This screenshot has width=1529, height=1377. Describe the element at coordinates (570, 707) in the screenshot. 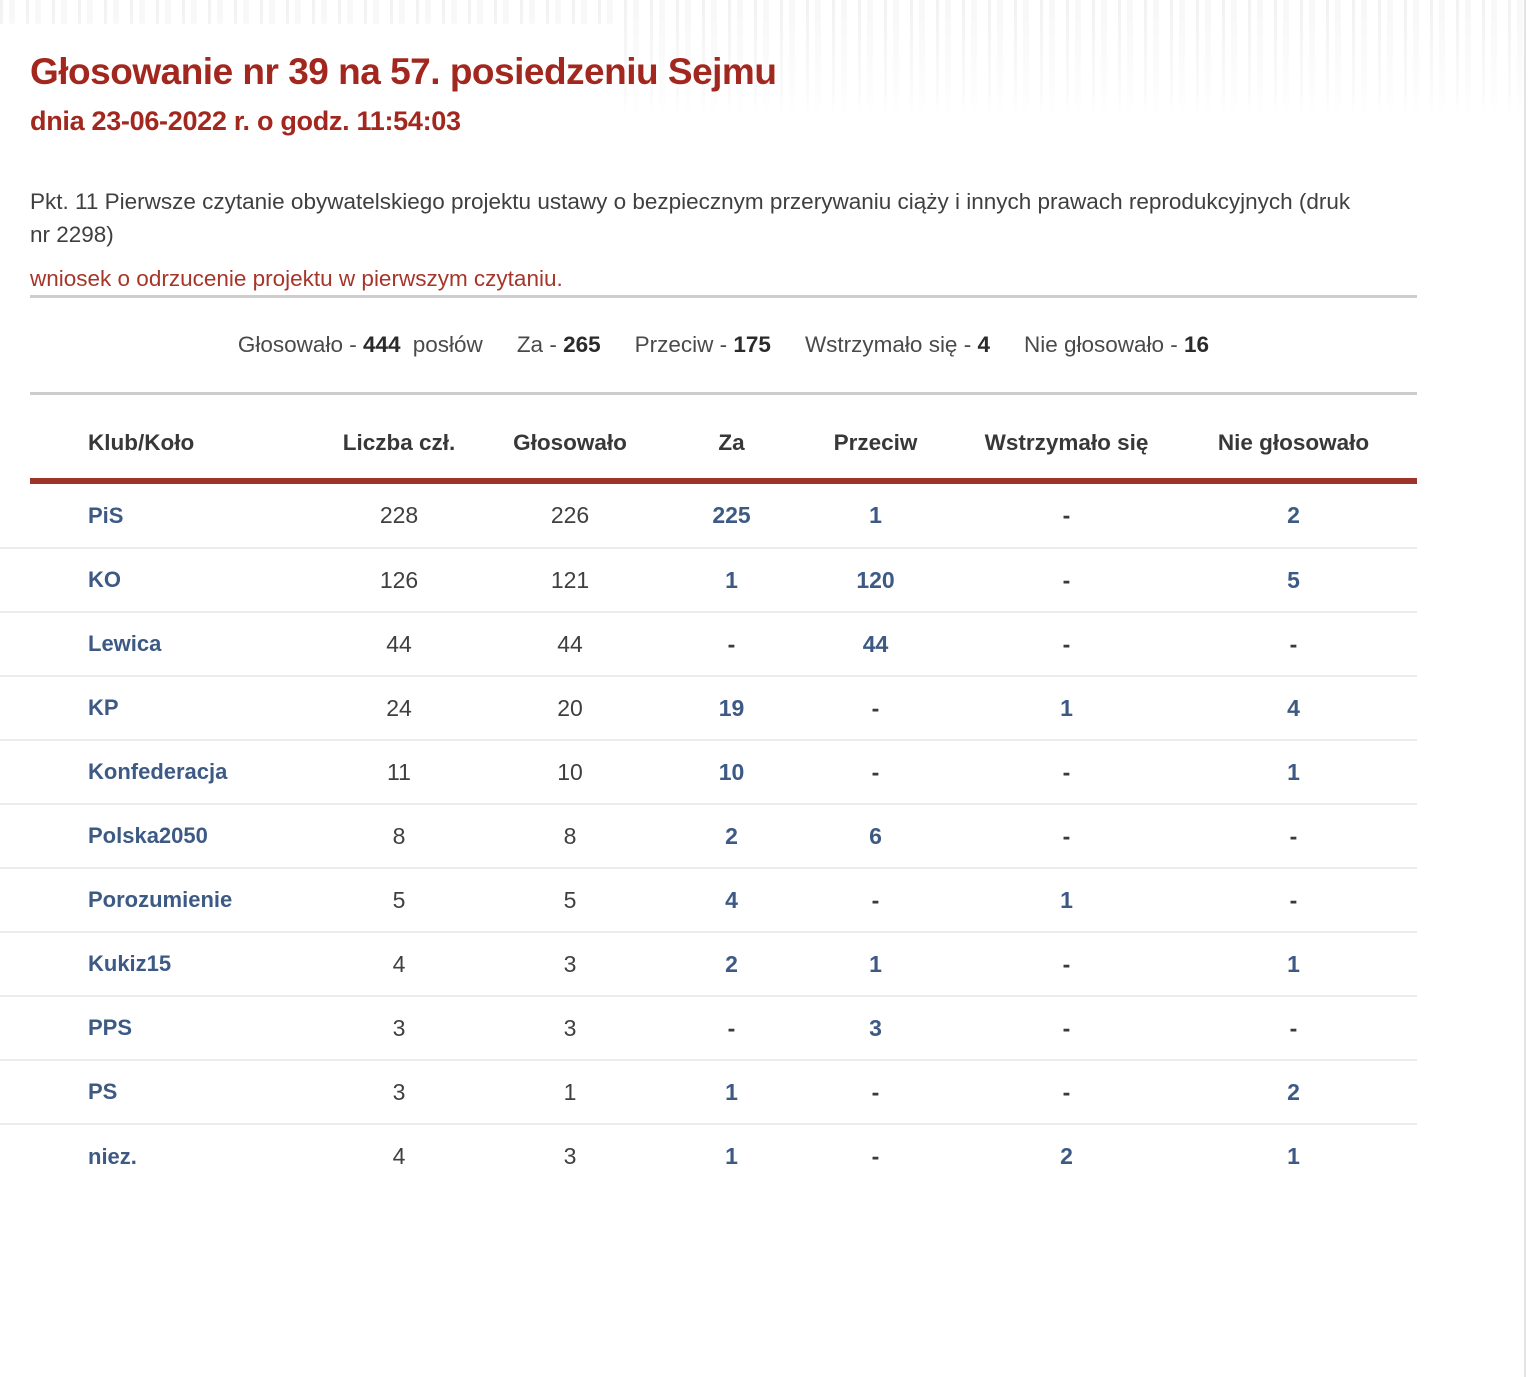

I see `voted-cell: 20` at that location.